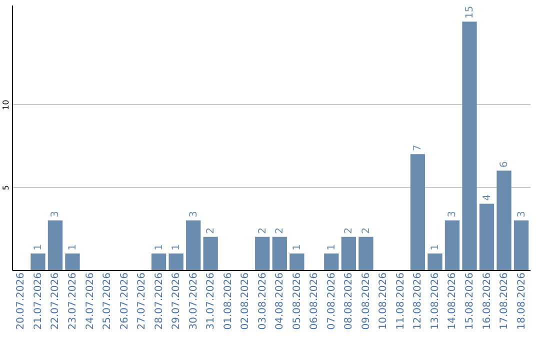  I want to click on x-tick-label: 05.08.2026, so click(297, 301).